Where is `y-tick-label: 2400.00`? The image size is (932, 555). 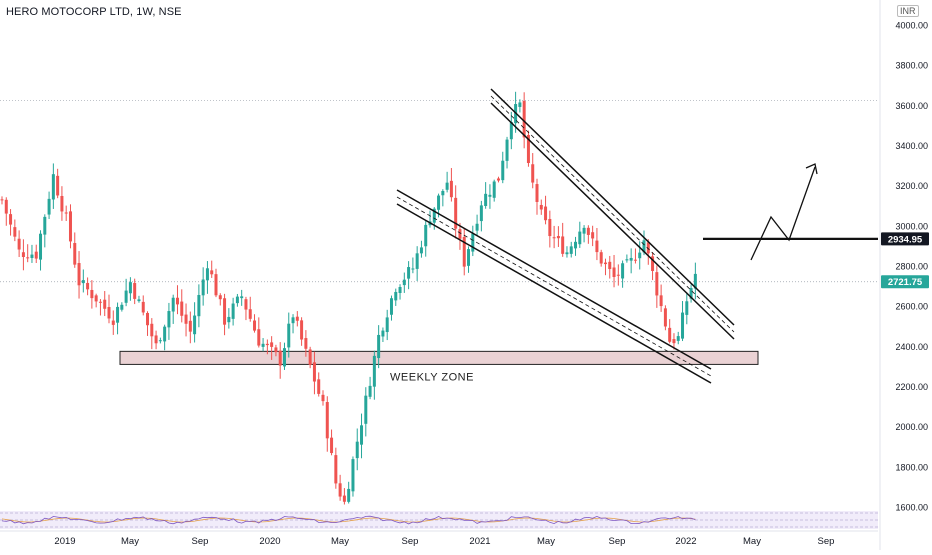
y-tick-label: 2400.00 is located at coordinates (911, 347).